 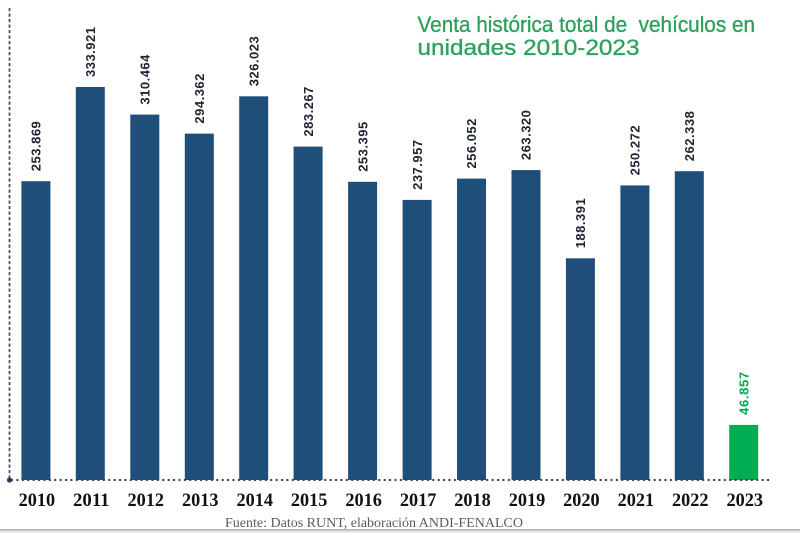 What do you see at coordinates (309, 500) in the screenshot?
I see `svg-text: 2015` at bounding box center [309, 500].